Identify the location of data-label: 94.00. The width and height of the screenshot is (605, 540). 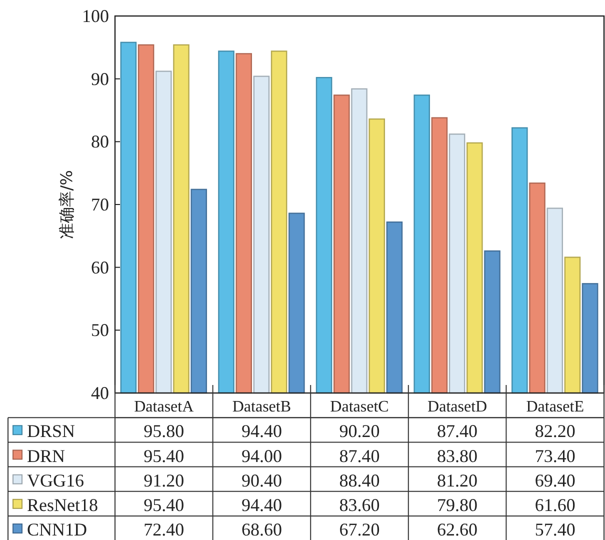
(261, 456).